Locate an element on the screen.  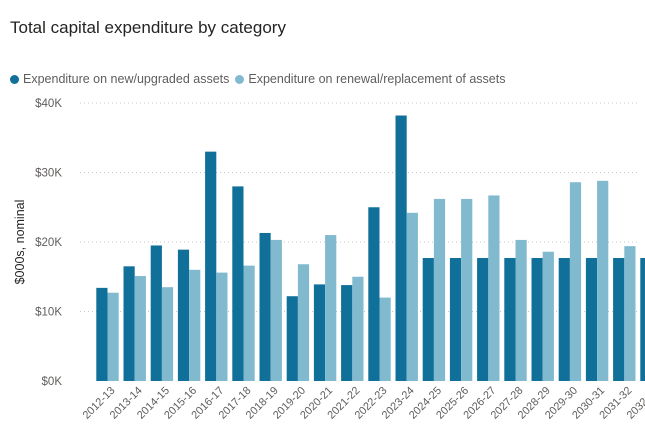
legend-marker-new-upgraded is located at coordinates (14, 79).